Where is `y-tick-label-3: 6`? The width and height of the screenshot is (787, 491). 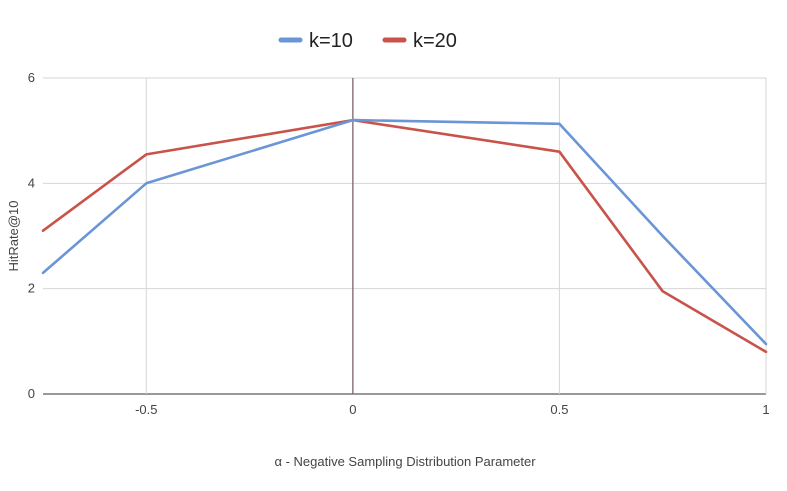 y-tick-label-3: 6 is located at coordinates (31, 77).